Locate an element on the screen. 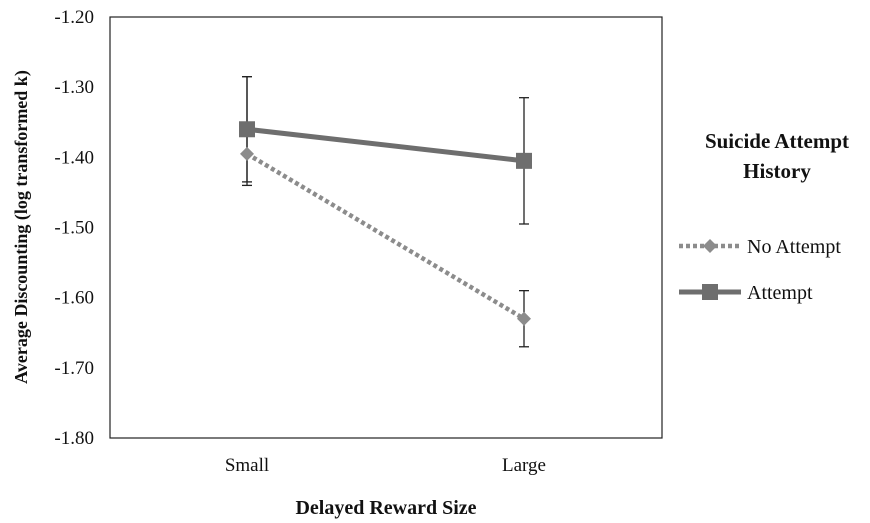 The image size is (870, 523). legend-label-no-attempt: No Attempt is located at coordinates (794, 247).